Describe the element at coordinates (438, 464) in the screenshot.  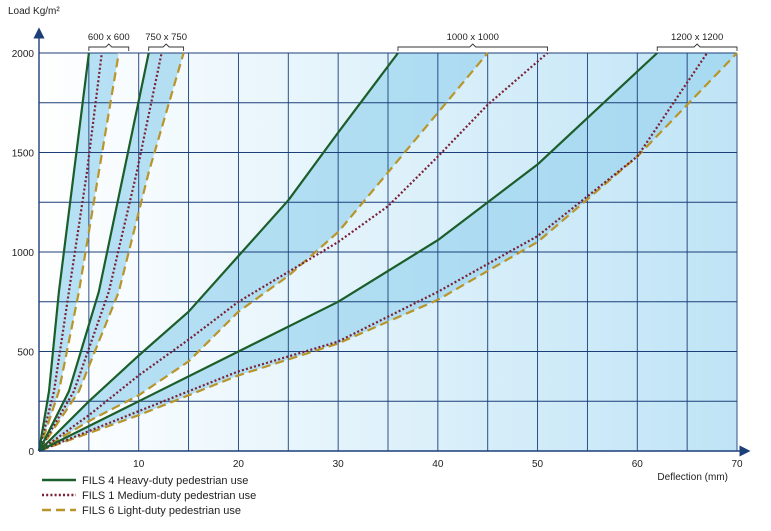
I see `x-tick-label: 40` at that location.